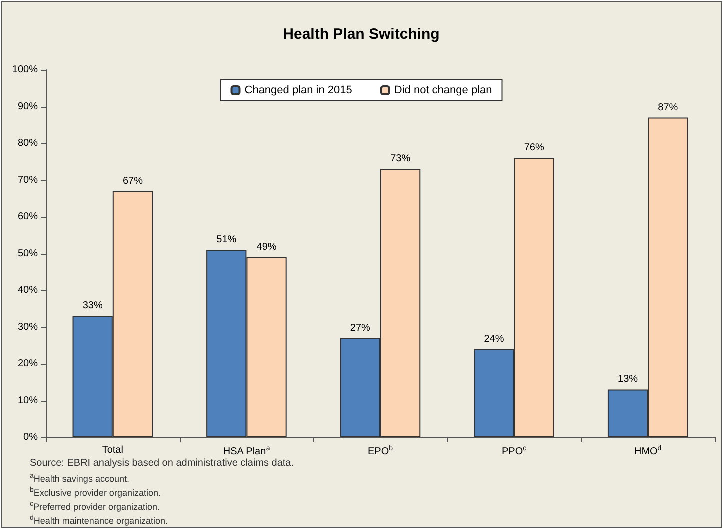 The width and height of the screenshot is (723, 529). Describe the element at coordinates (28, 254) in the screenshot. I see `y-tick-label: 50%` at that location.